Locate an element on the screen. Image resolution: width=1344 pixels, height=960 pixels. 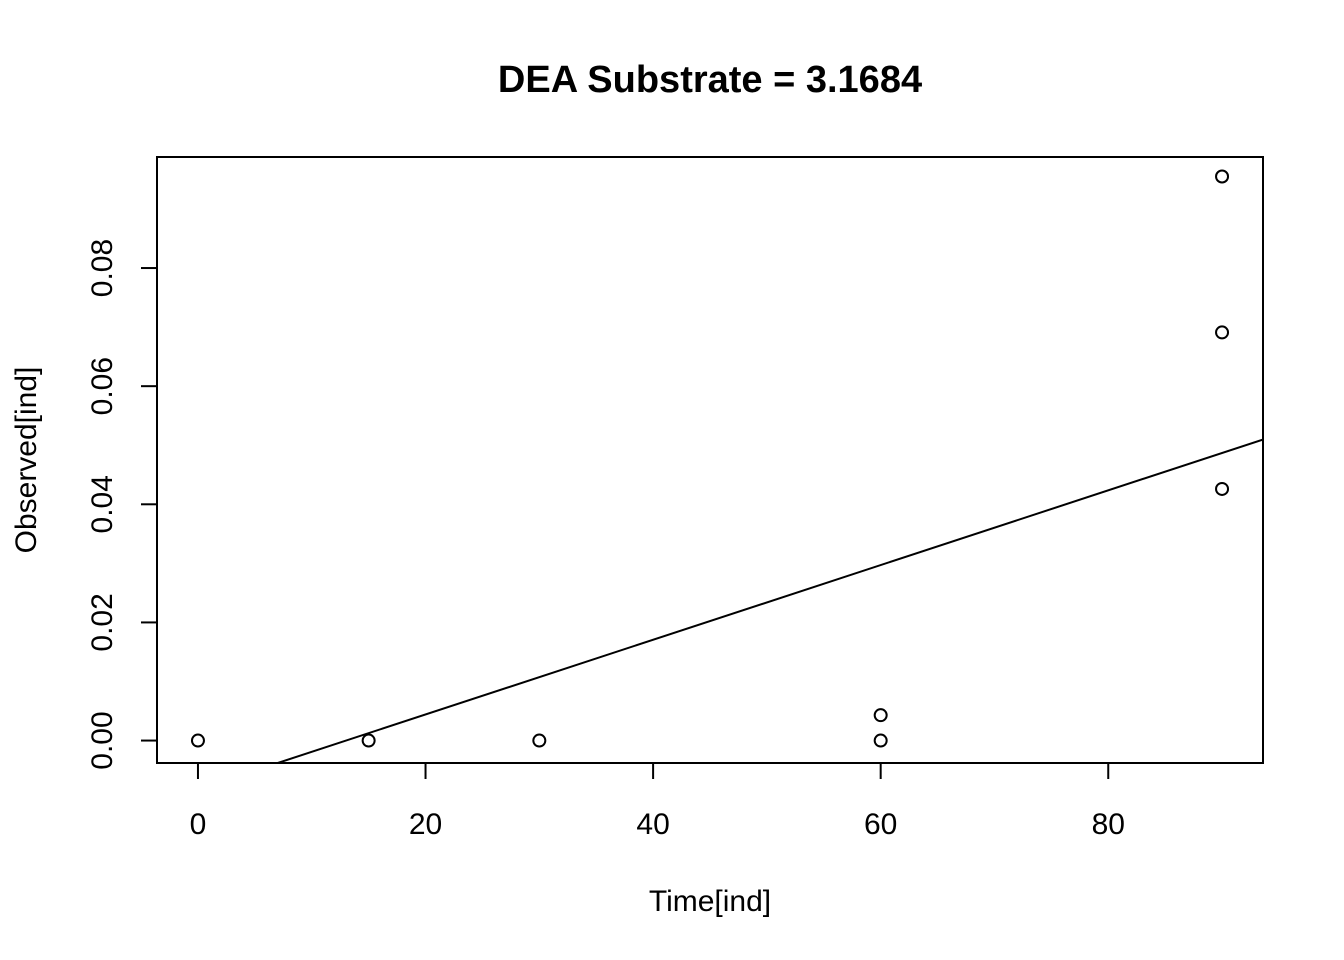
y-axis: 0.00 0.02 0.04 0.06 0.08 is located at coordinates (122, 504).